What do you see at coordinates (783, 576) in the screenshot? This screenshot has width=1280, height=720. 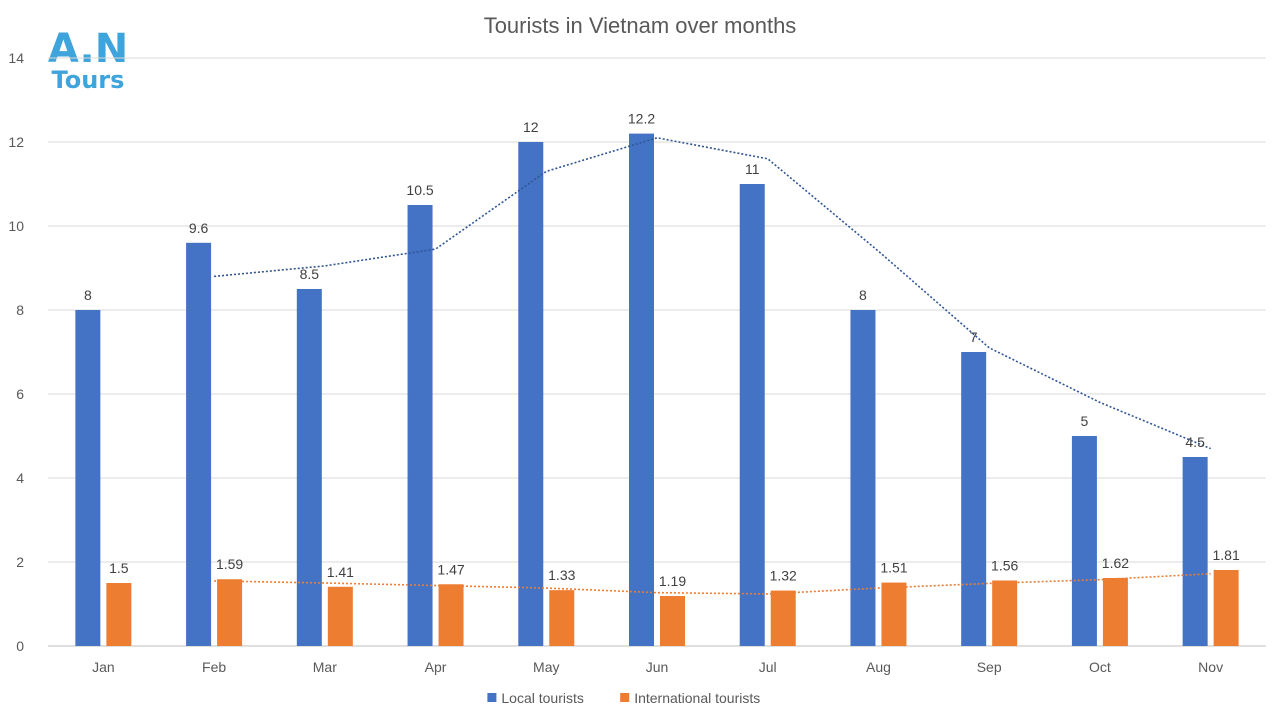 I see `data-label: 1.32` at bounding box center [783, 576].